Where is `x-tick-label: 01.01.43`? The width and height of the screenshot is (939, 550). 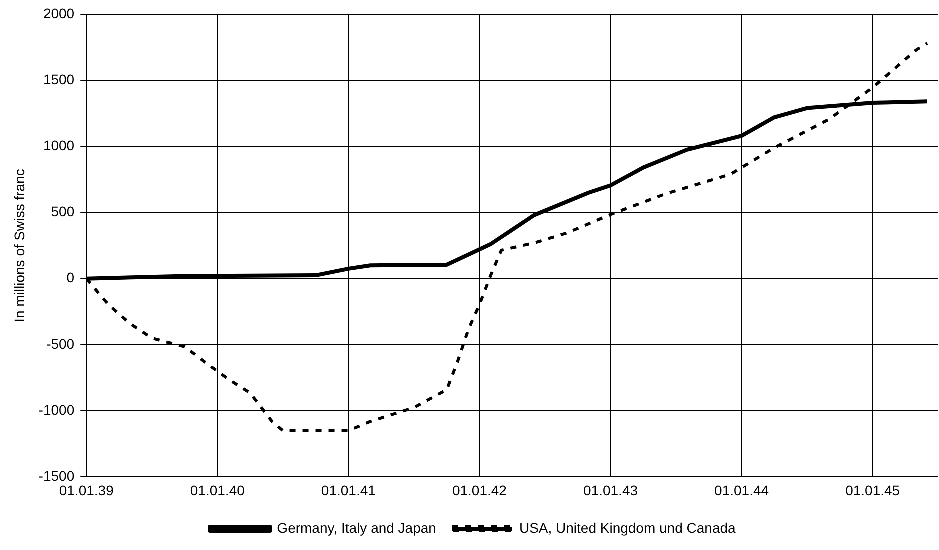
x-tick-label: 01.01.43 is located at coordinates (611, 490).